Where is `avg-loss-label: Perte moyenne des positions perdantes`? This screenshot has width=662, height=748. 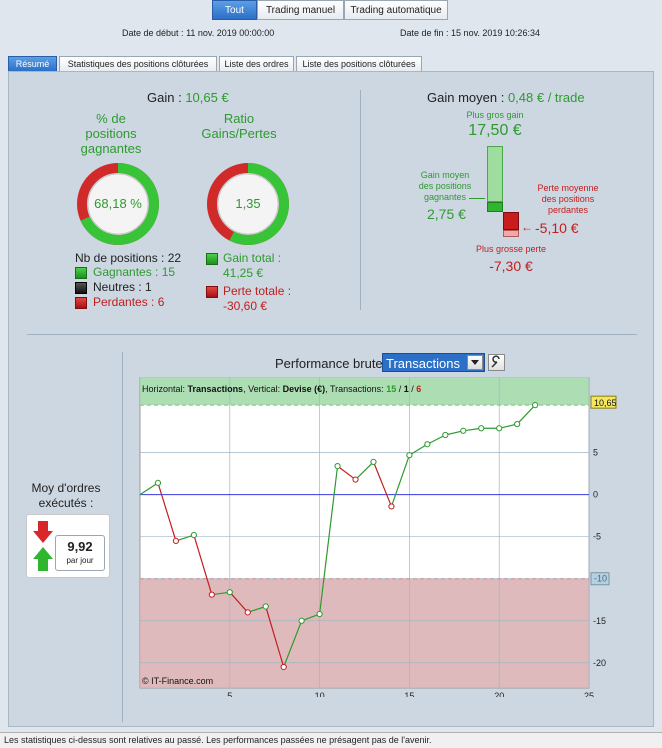
avg-loss-label: Perte moyenne des positions perdantes is located at coordinates (568, 199).